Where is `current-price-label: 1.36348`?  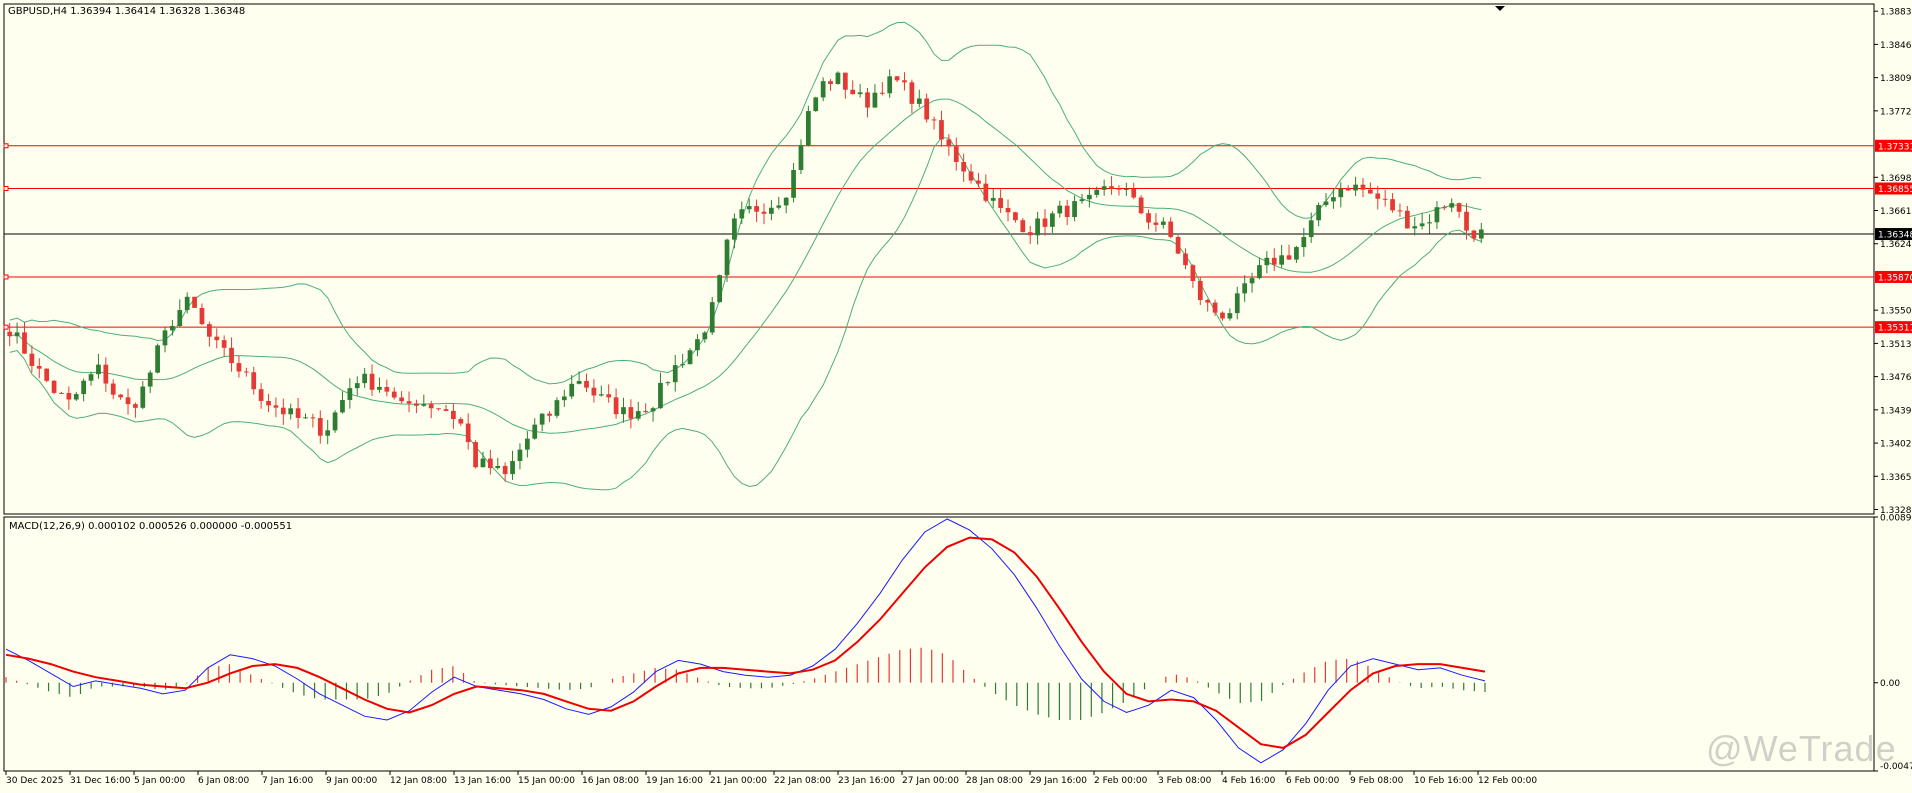 current-price-label: 1.36348 is located at coordinates (1895, 236).